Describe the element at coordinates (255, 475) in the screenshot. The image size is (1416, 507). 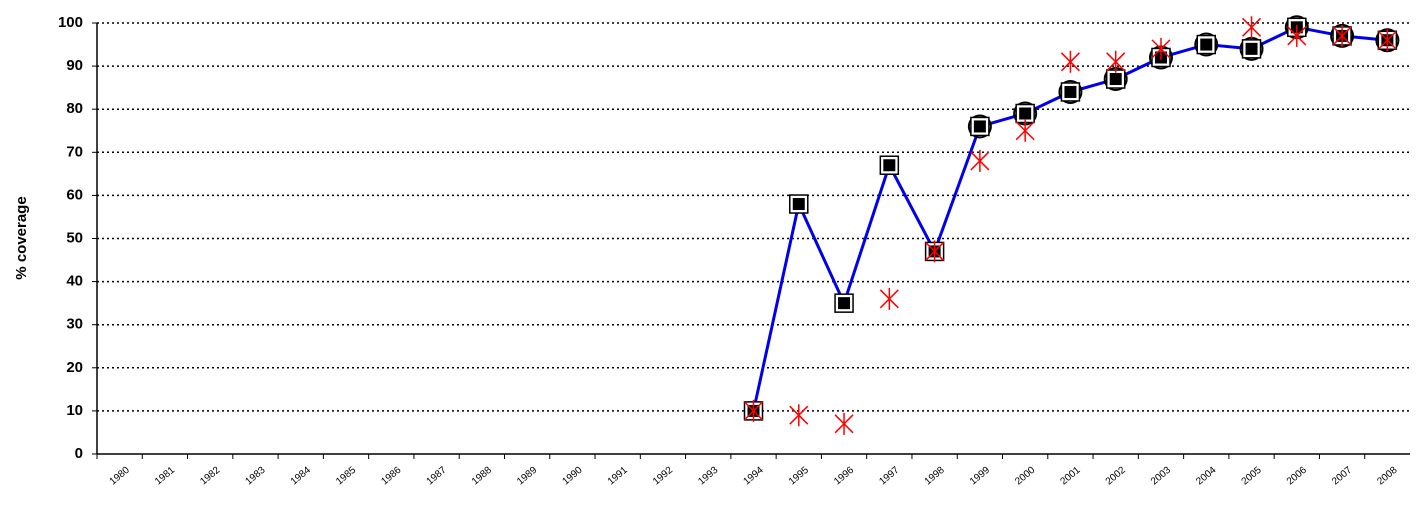
I see `x-tick-label: 1983` at that location.